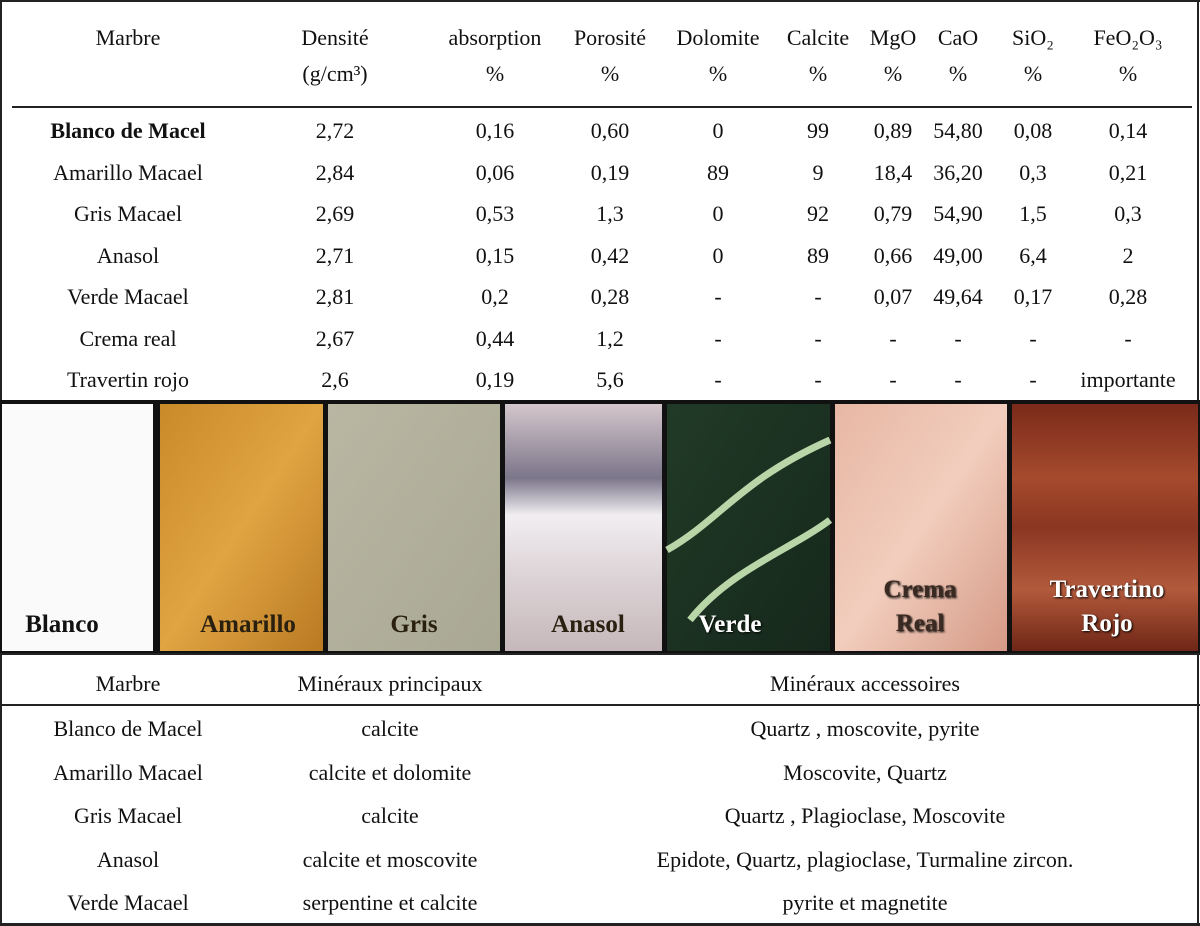 Image resolution: width=1200 pixels, height=926 pixels. What do you see at coordinates (390, 683) in the screenshot?
I see `column-header: Minéraux principaux` at bounding box center [390, 683].